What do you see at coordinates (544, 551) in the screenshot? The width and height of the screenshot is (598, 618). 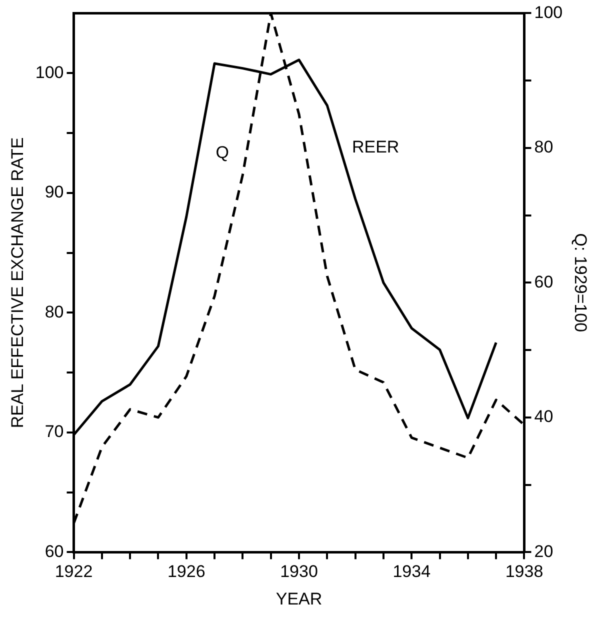 I see `y2-tick-label: 20` at bounding box center [544, 551].